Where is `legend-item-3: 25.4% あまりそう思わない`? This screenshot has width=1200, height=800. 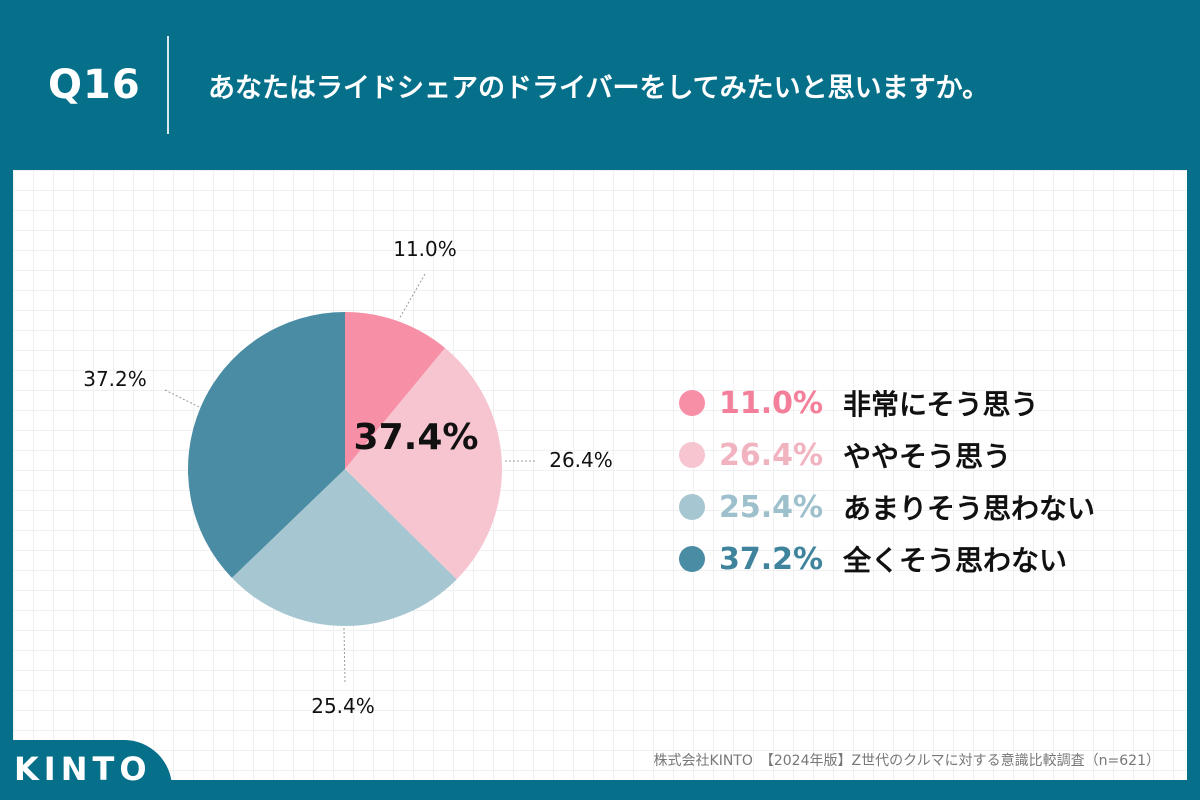 legend-item-3: 25.4% あまりそう思わない is located at coordinates (887, 507).